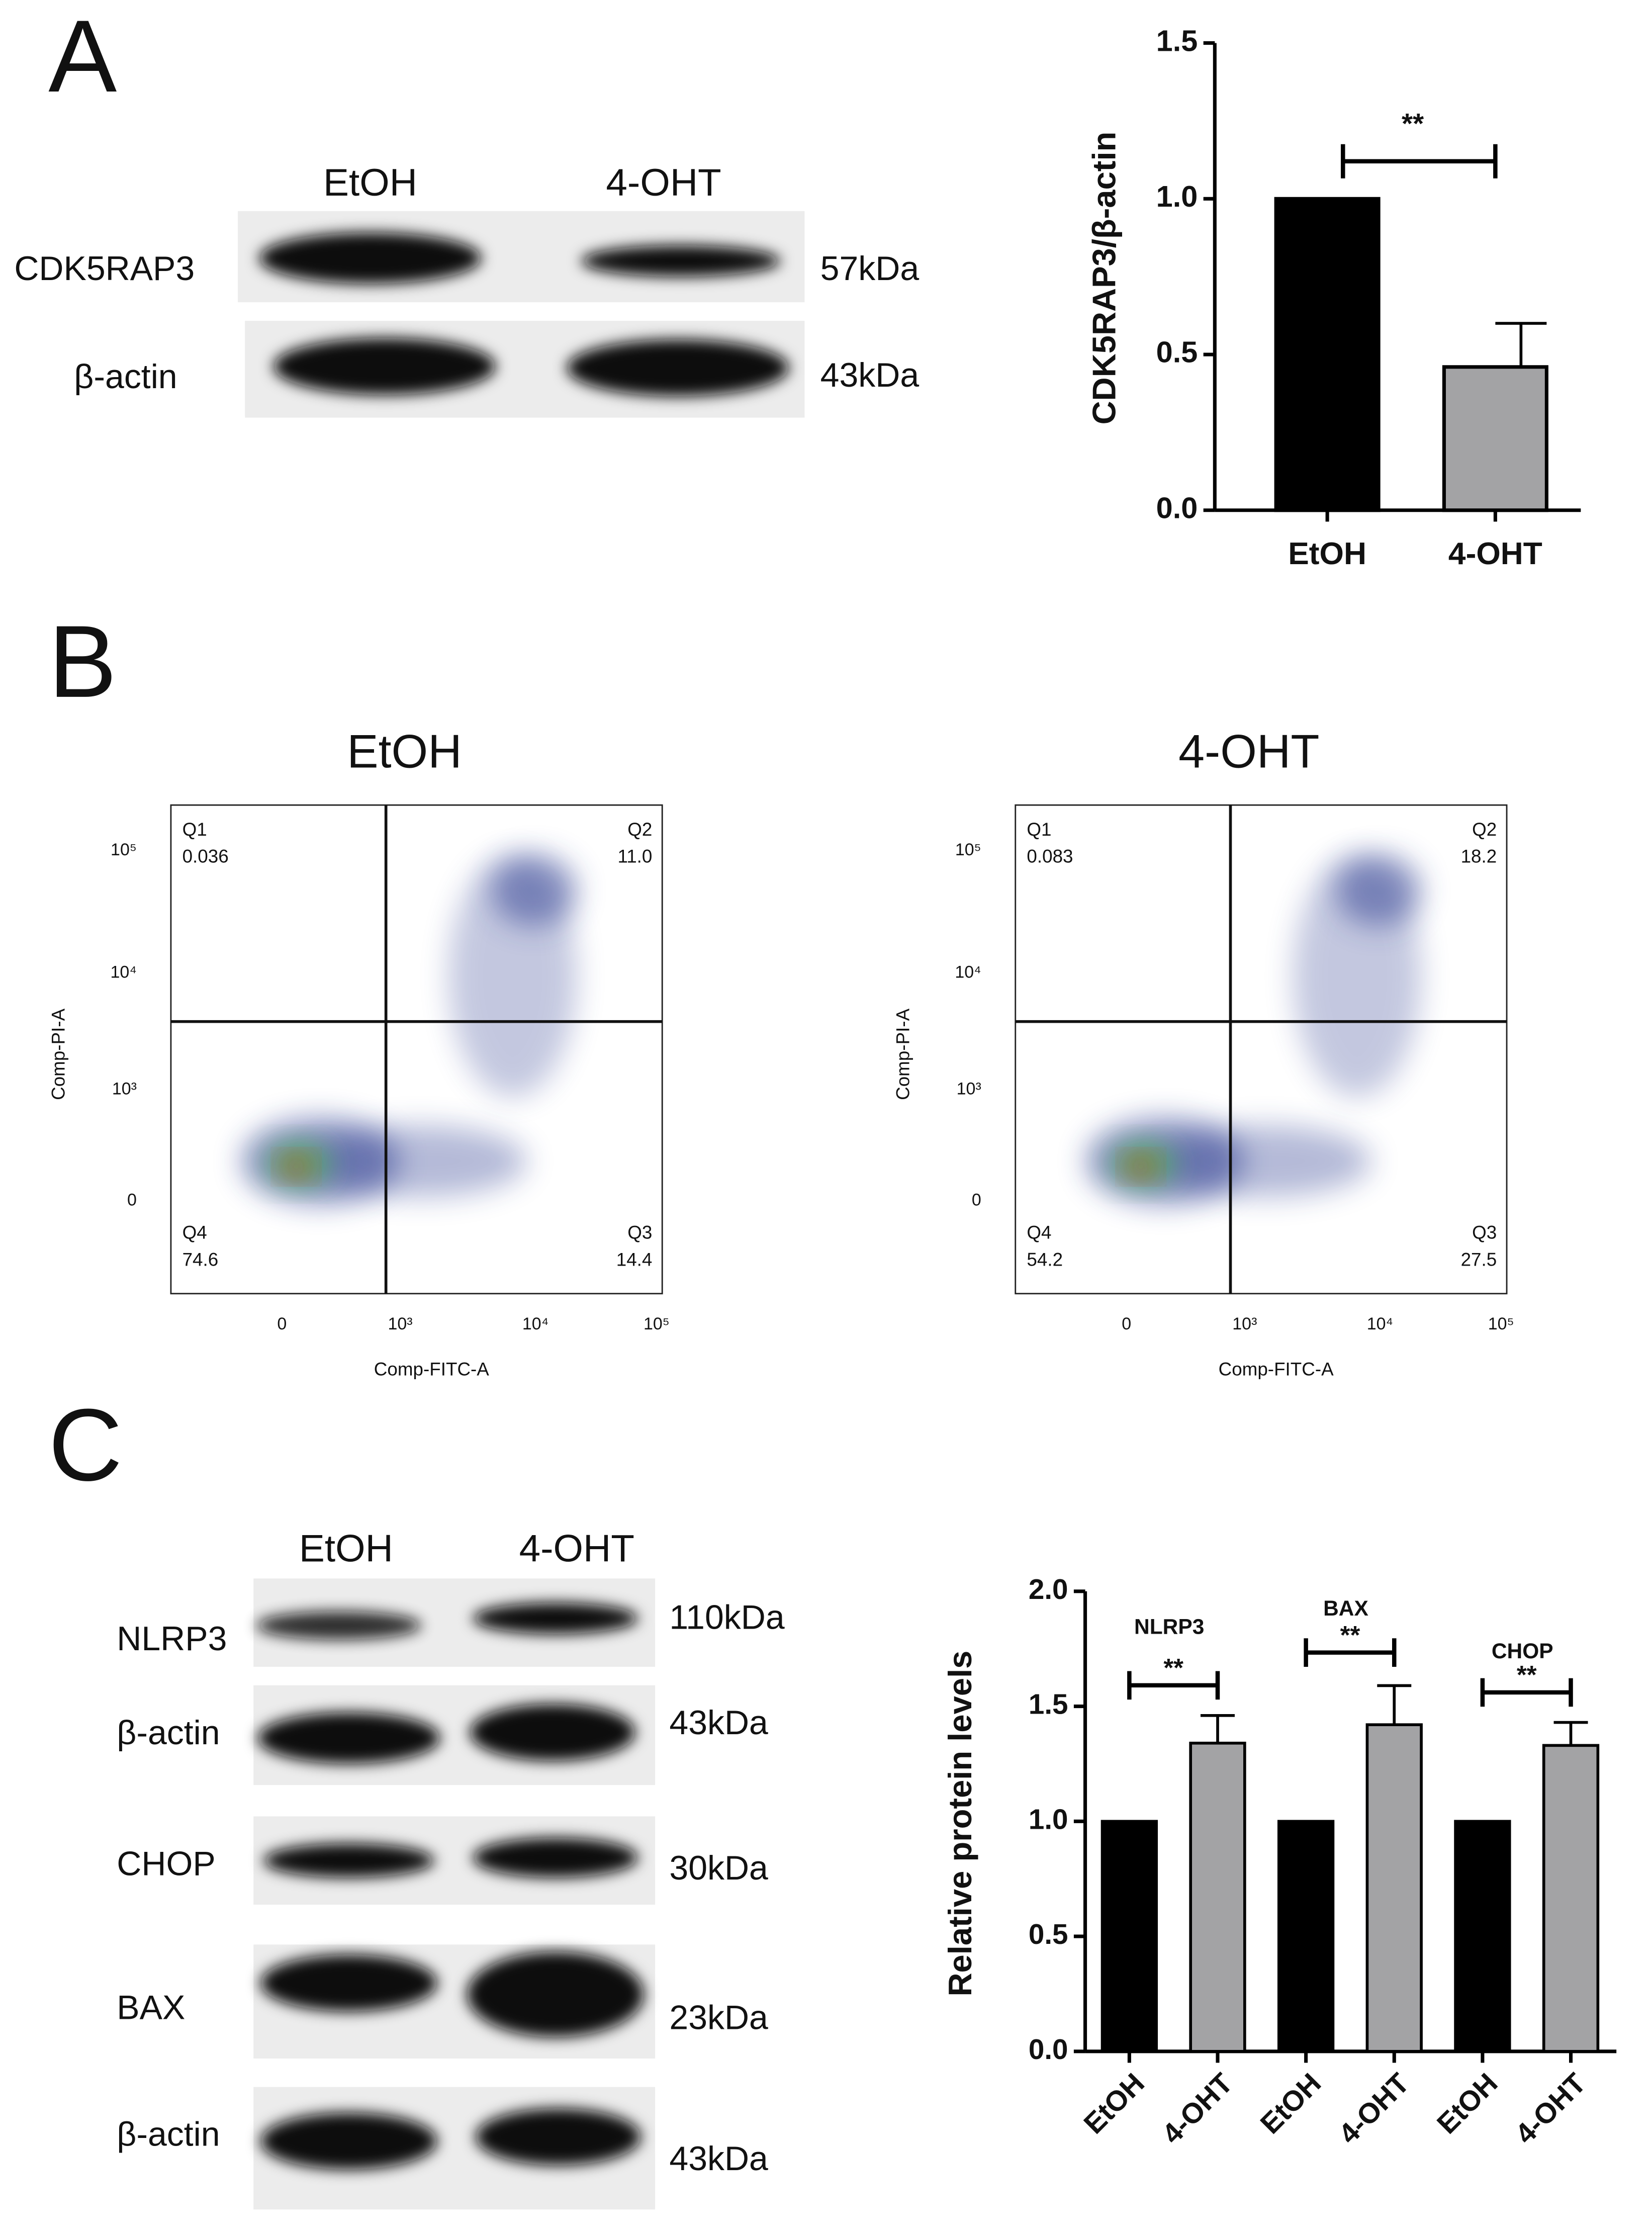  What do you see at coordinates (1177, 196) in the screenshot?
I see `y-tick-label: 1.0` at bounding box center [1177, 196].